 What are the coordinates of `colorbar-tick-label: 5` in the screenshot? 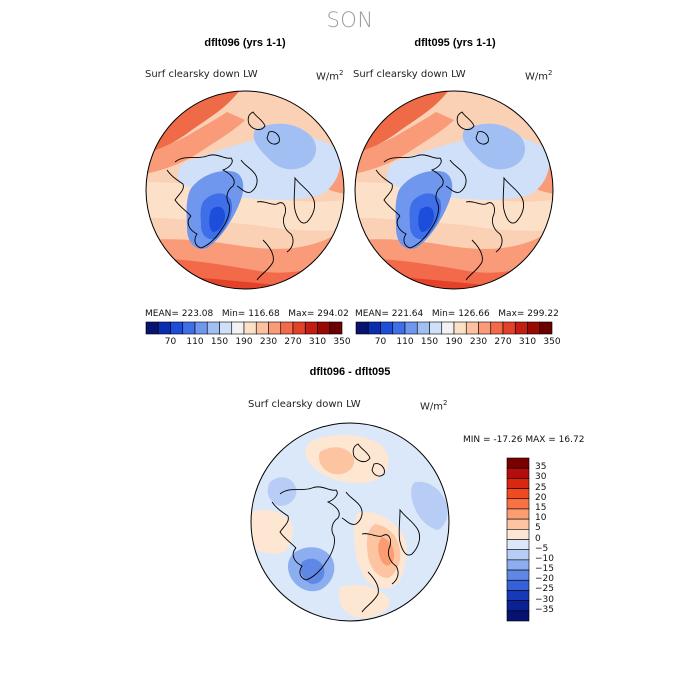 It's located at (538, 528).